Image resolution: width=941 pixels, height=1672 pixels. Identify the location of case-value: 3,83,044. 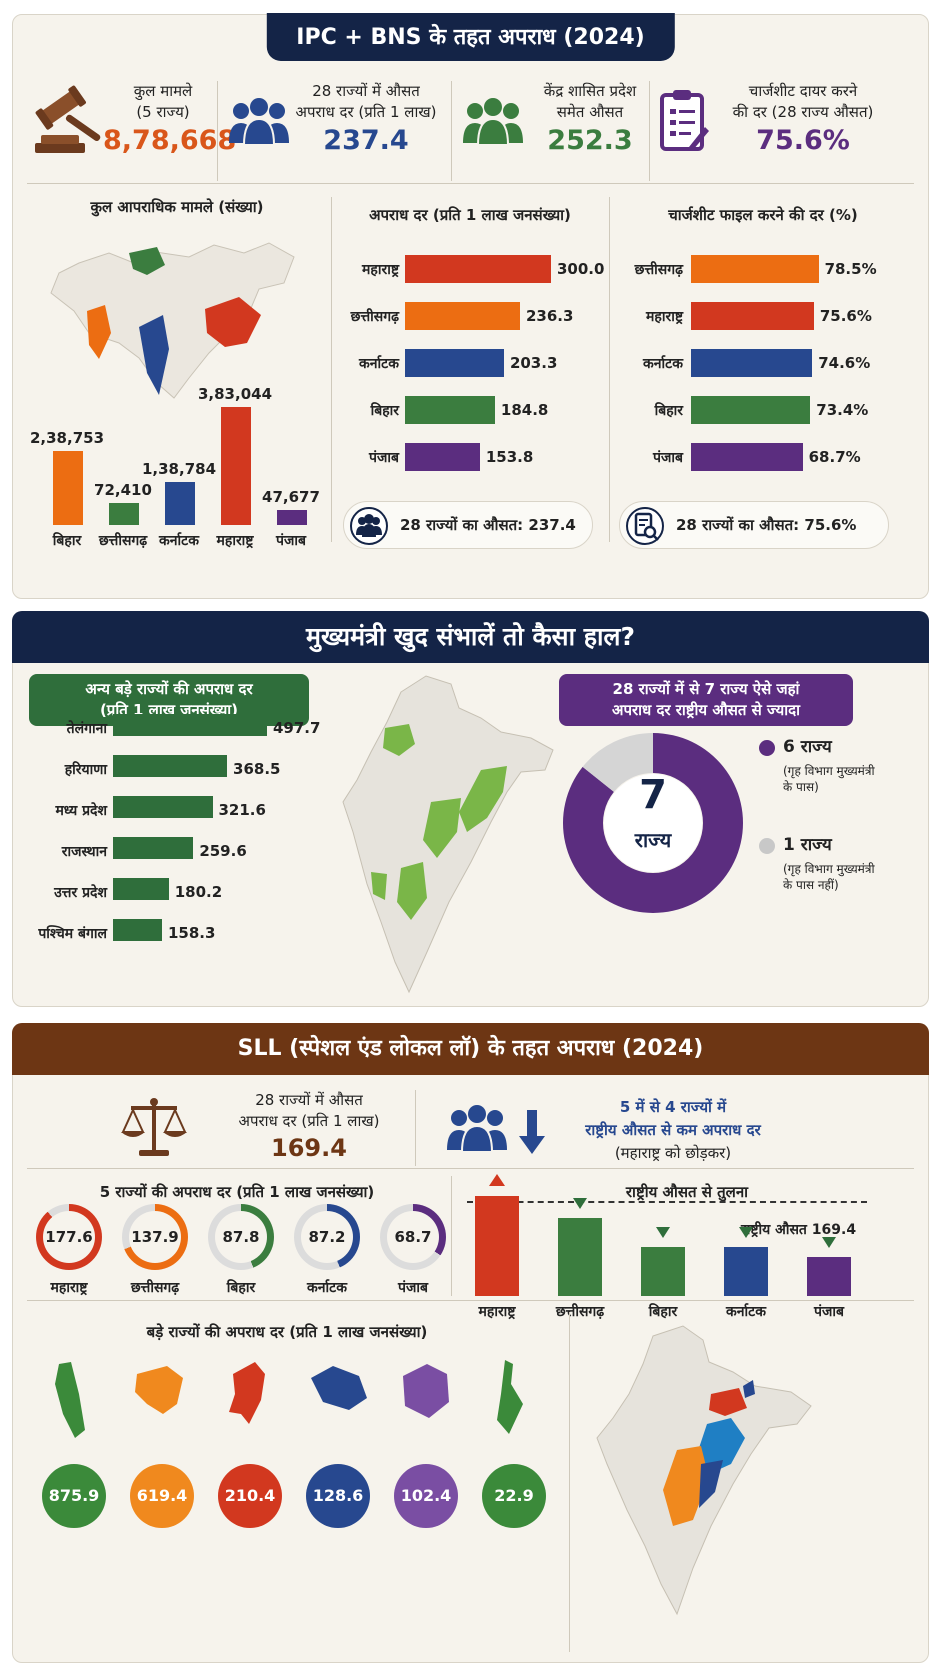
(235, 394).